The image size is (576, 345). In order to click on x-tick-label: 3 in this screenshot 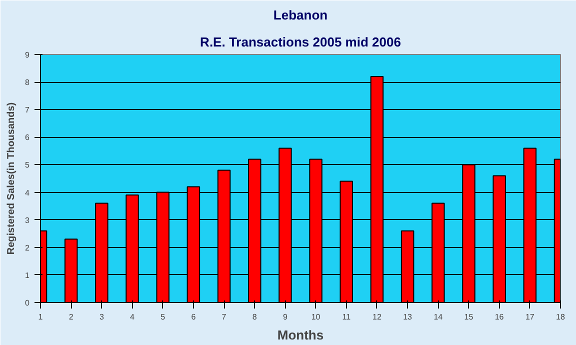, I will do `click(101, 317)`.